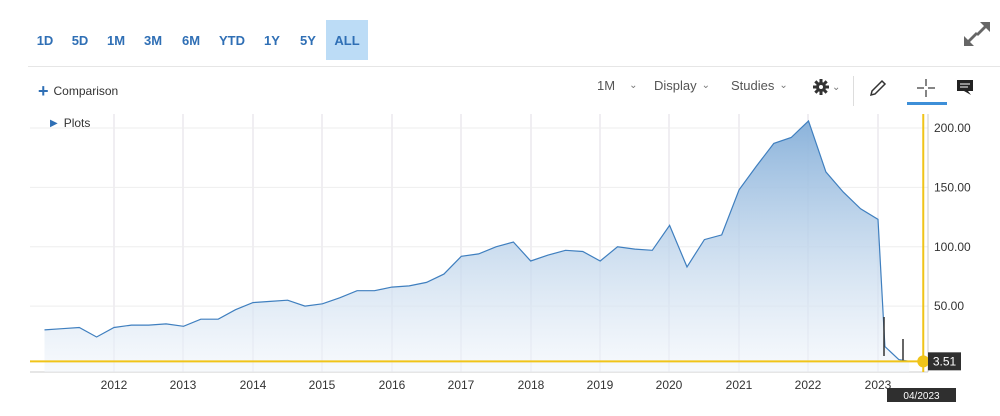  Describe the element at coordinates (347, 40) in the screenshot. I see `range-all-button: ALL` at that location.